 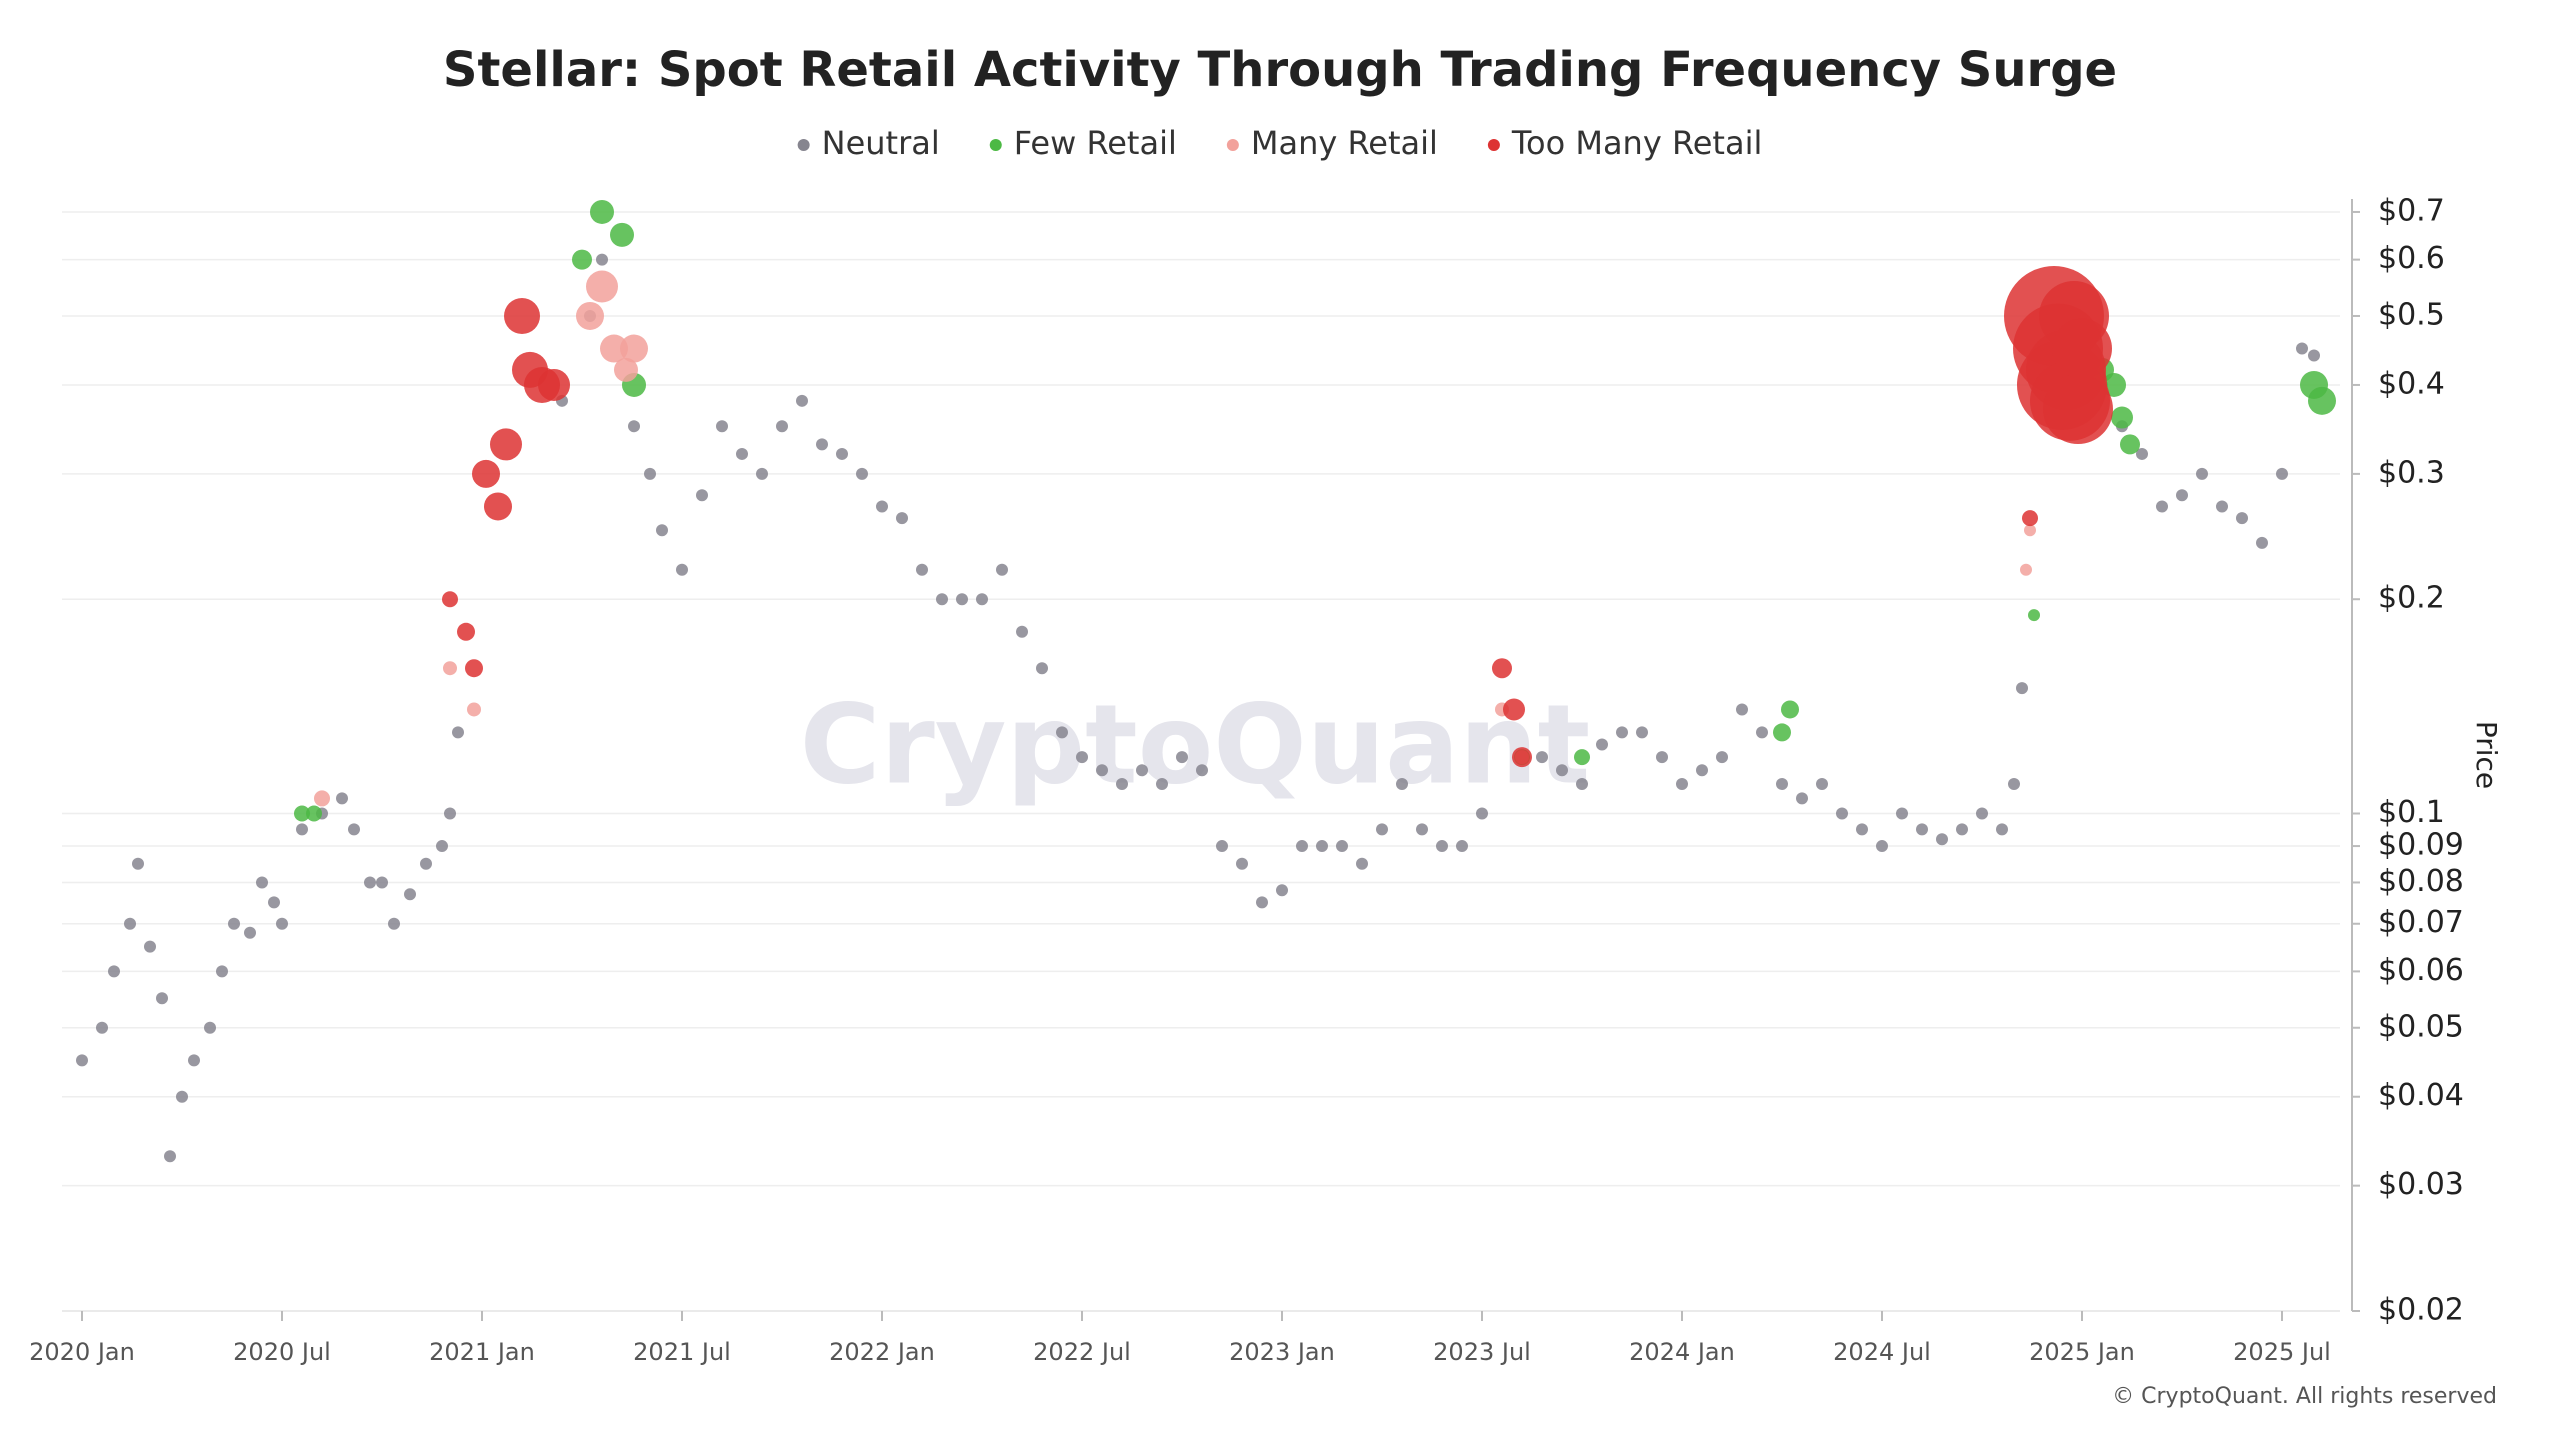 I want to click on y-tick-label: $0.09, so click(x=2421, y=845).